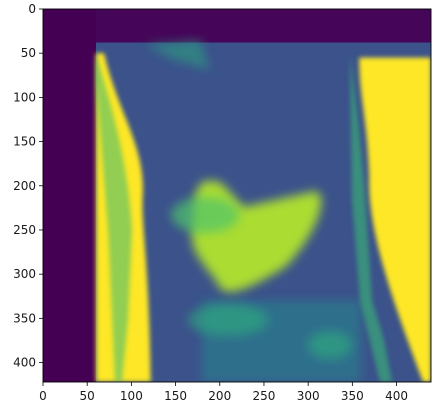 This screenshot has height=418, width=439. Describe the element at coordinates (263, 26) in the screenshot. I see `region-top-dark-band` at that location.